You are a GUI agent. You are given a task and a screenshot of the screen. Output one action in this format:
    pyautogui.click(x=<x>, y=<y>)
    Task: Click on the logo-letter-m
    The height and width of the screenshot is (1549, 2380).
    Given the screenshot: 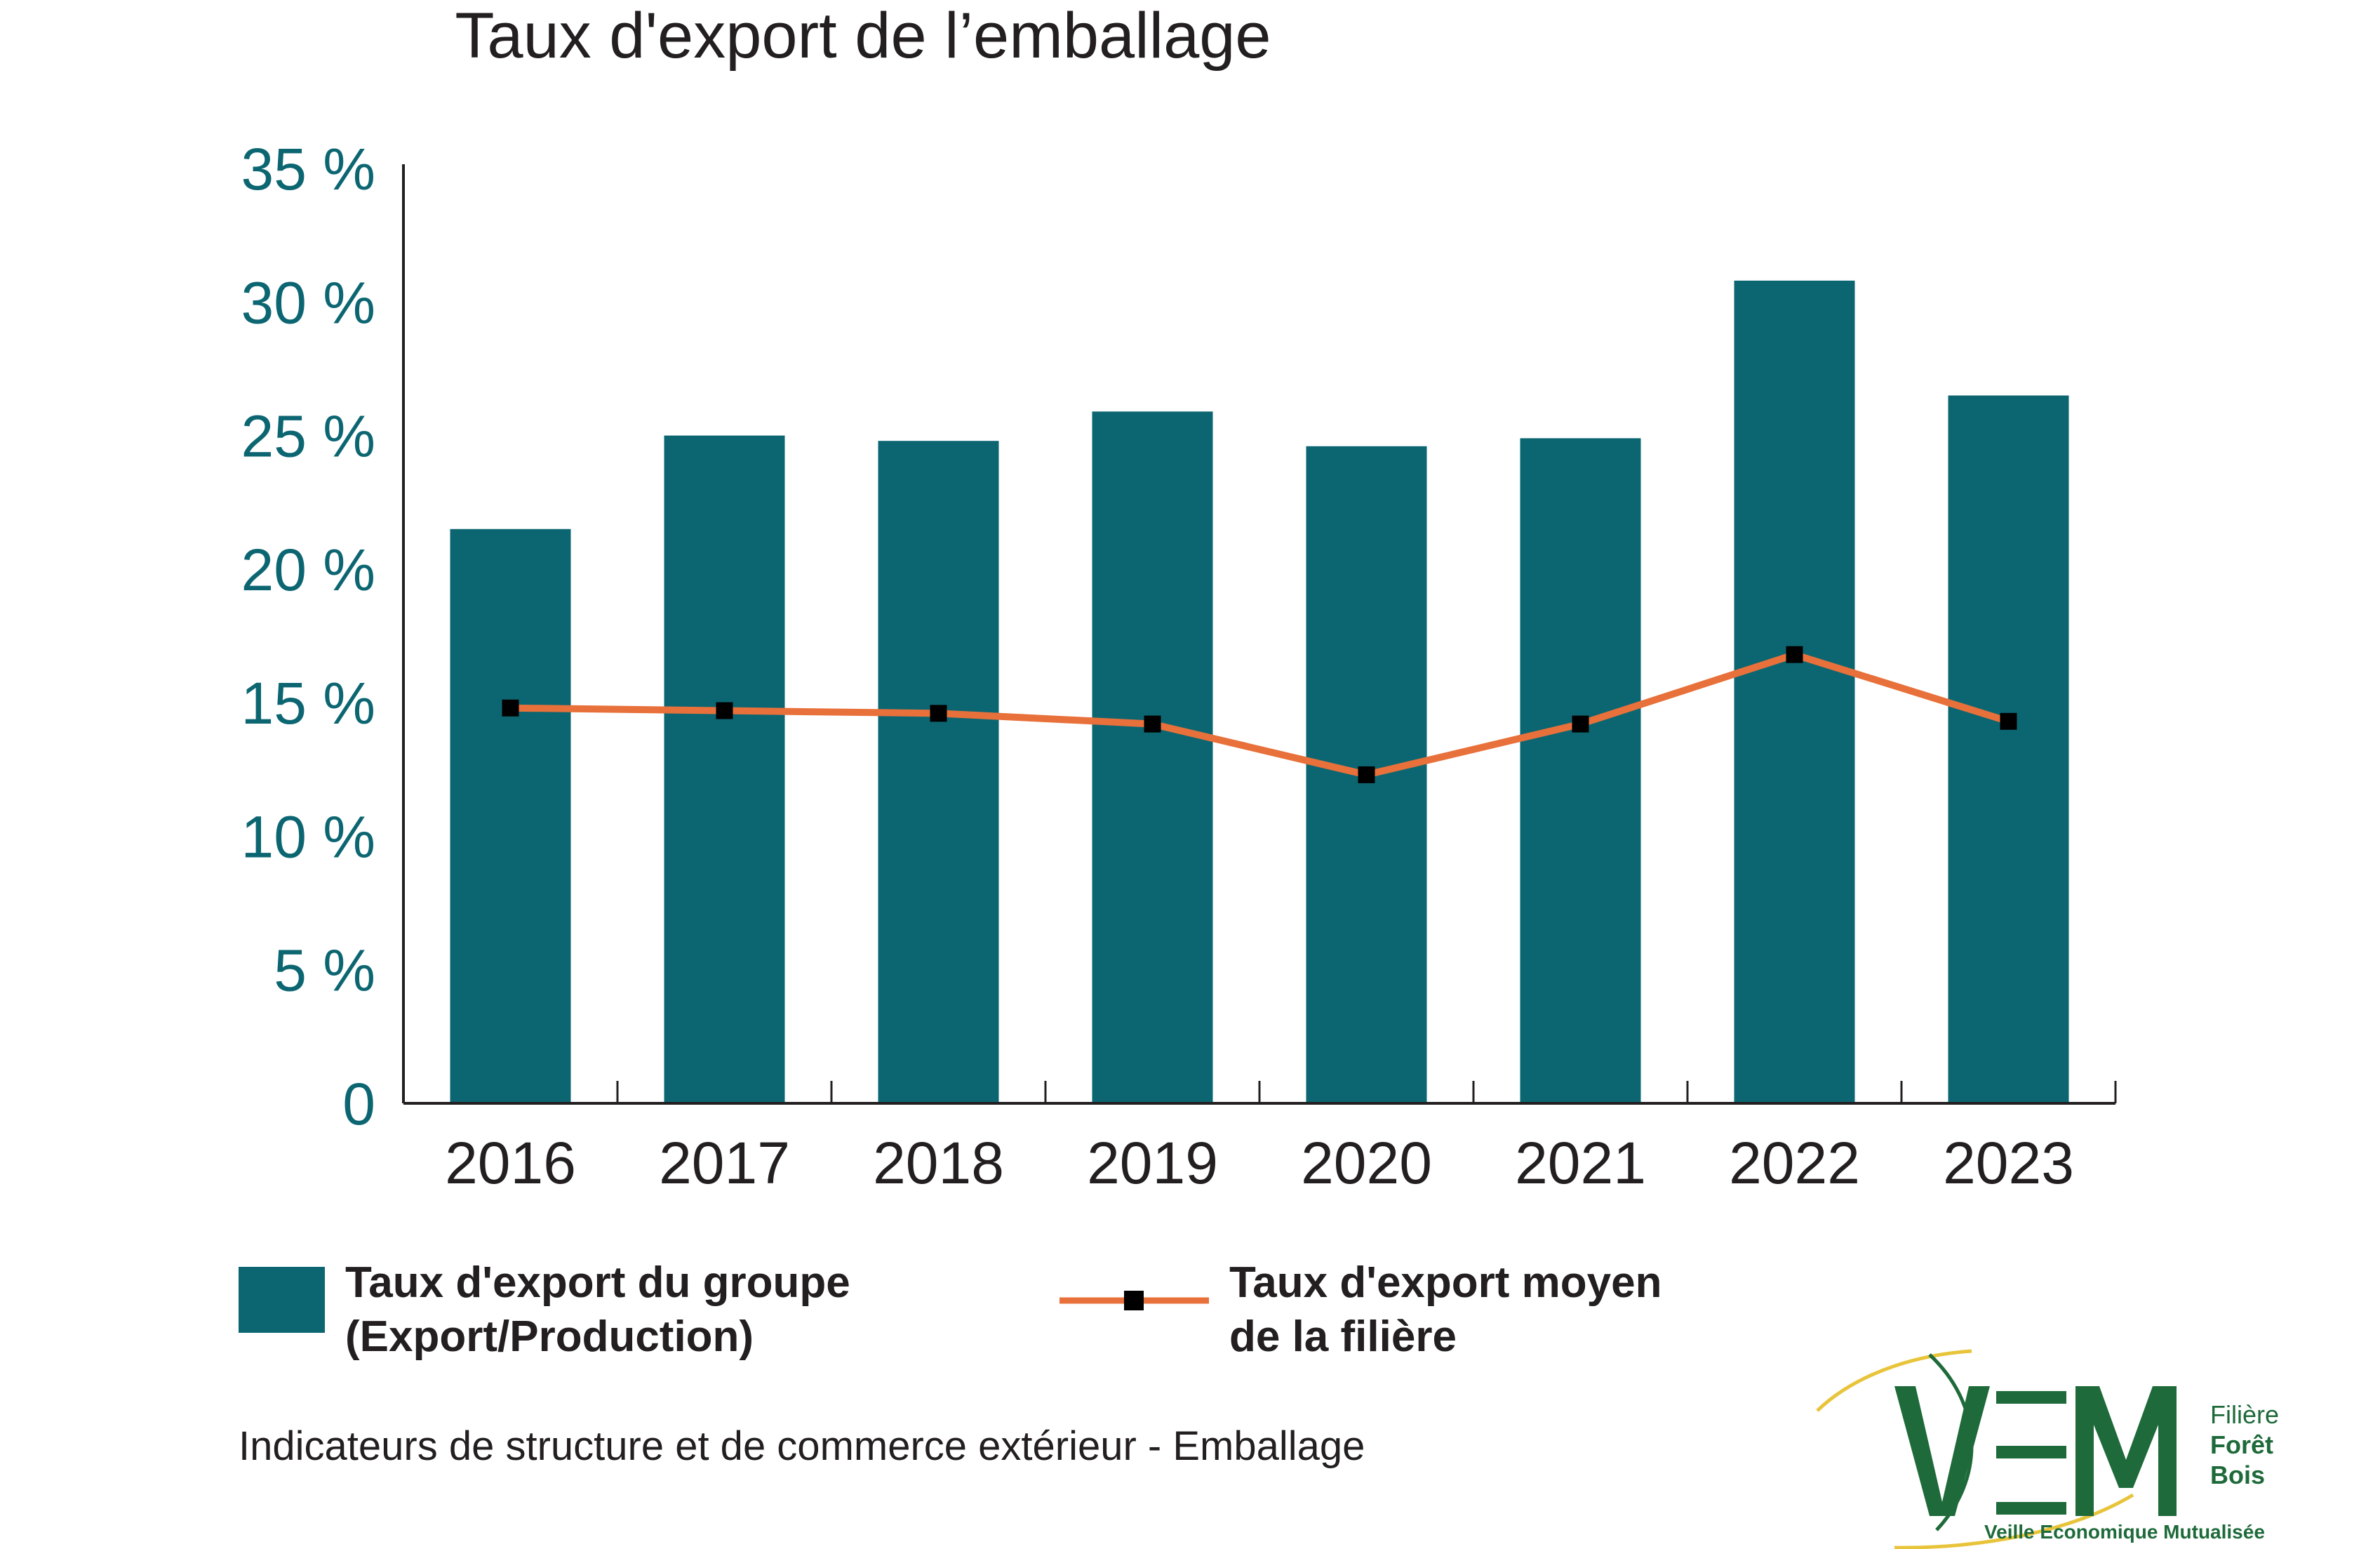 What is the action you would take?
    pyautogui.click(x=2126, y=1451)
    